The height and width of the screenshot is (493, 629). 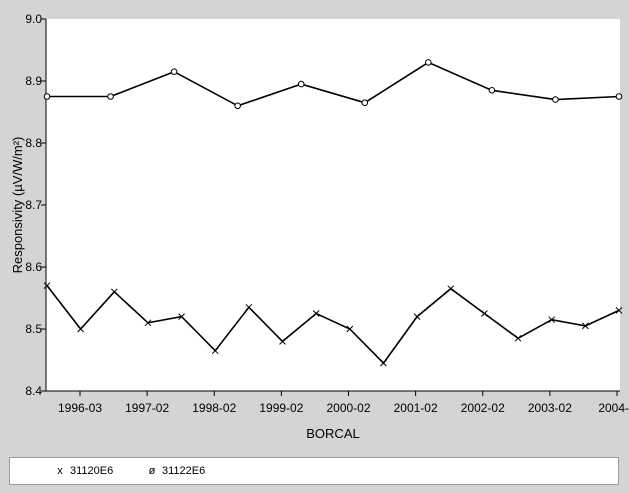 I want to click on y-tick-label: 8.7, so click(x=33, y=205).